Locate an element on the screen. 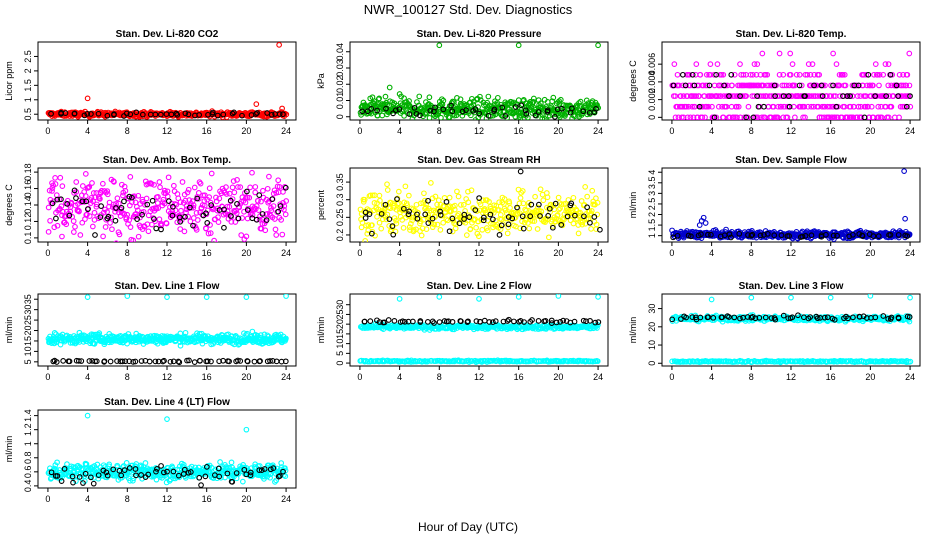 This screenshot has width=936, height=540. x-tick-label: 24 is located at coordinates (286, 377).